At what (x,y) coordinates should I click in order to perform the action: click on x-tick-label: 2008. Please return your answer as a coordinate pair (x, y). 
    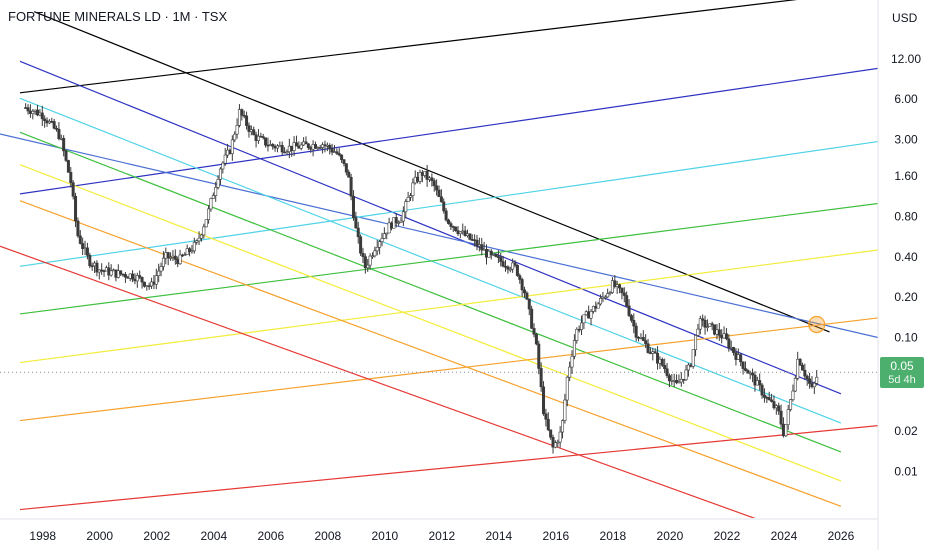
    Looking at the image, I should click on (327, 536).